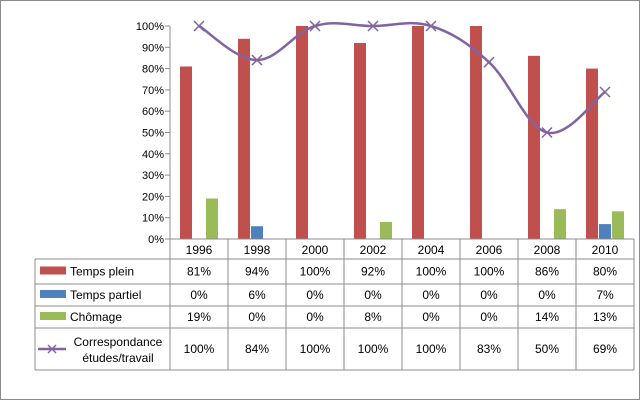 The height and width of the screenshot is (400, 640). What do you see at coordinates (199, 26) in the screenshot?
I see `line-marker-1996` at bounding box center [199, 26].